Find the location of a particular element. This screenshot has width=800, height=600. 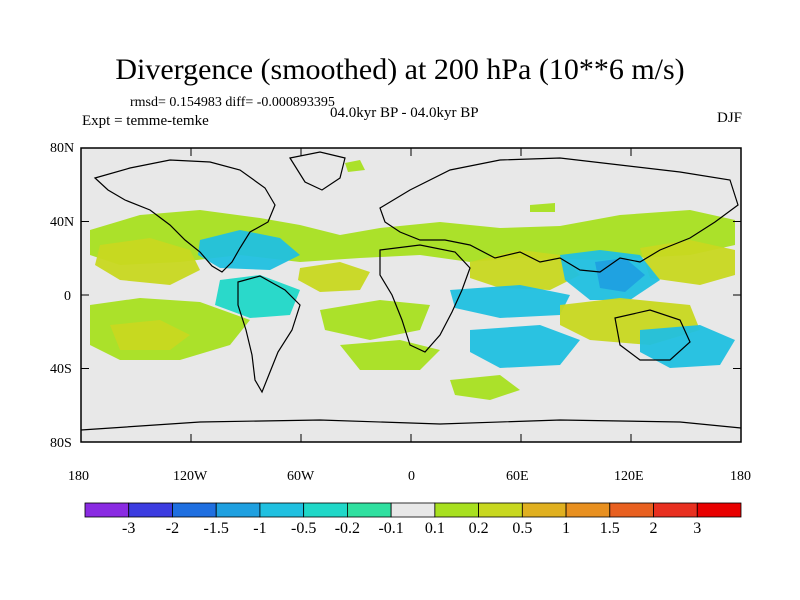

lon-tick-label: 60W is located at coordinates (301, 476).